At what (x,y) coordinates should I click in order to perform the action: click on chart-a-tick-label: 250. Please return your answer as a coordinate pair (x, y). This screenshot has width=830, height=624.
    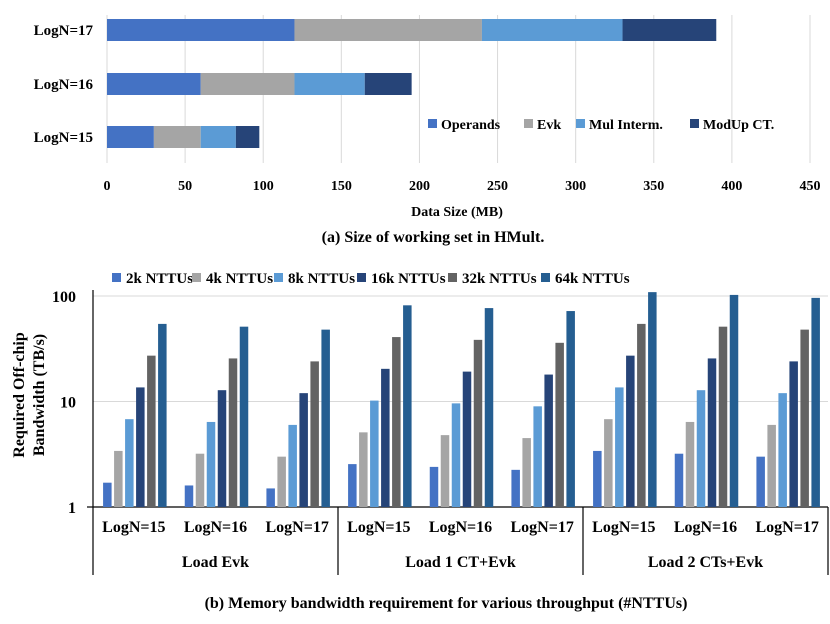
    Looking at the image, I should click on (497, 186).